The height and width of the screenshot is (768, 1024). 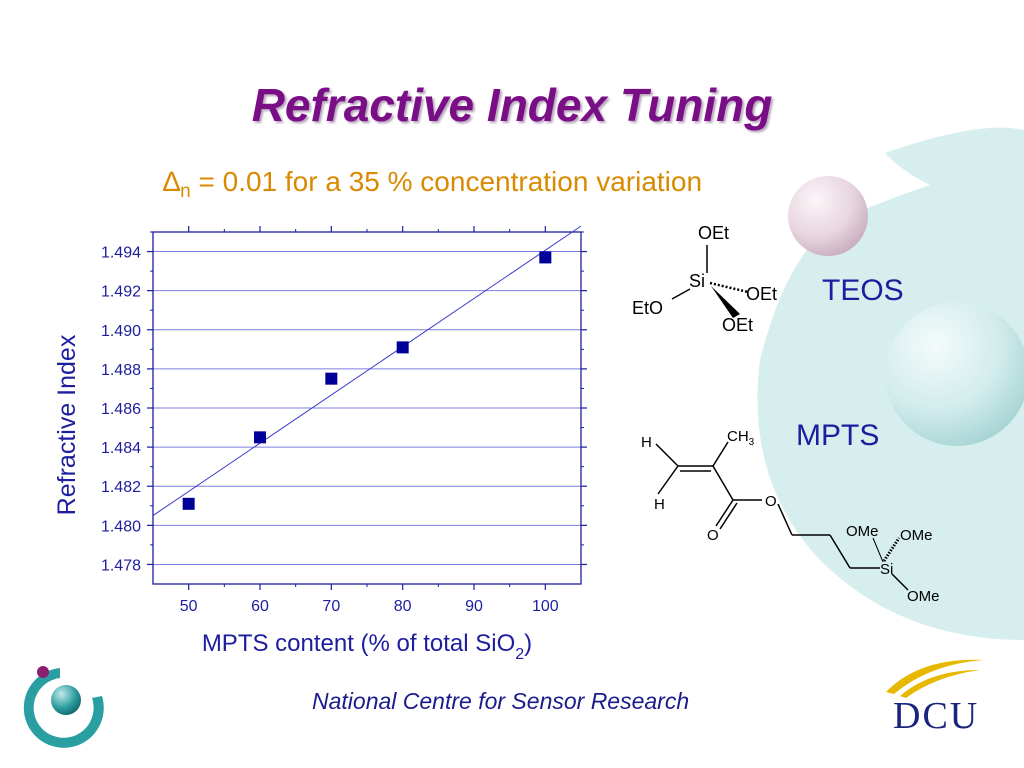 I want to click on mpts-atom-o1: O, so click(x=771, y=501).